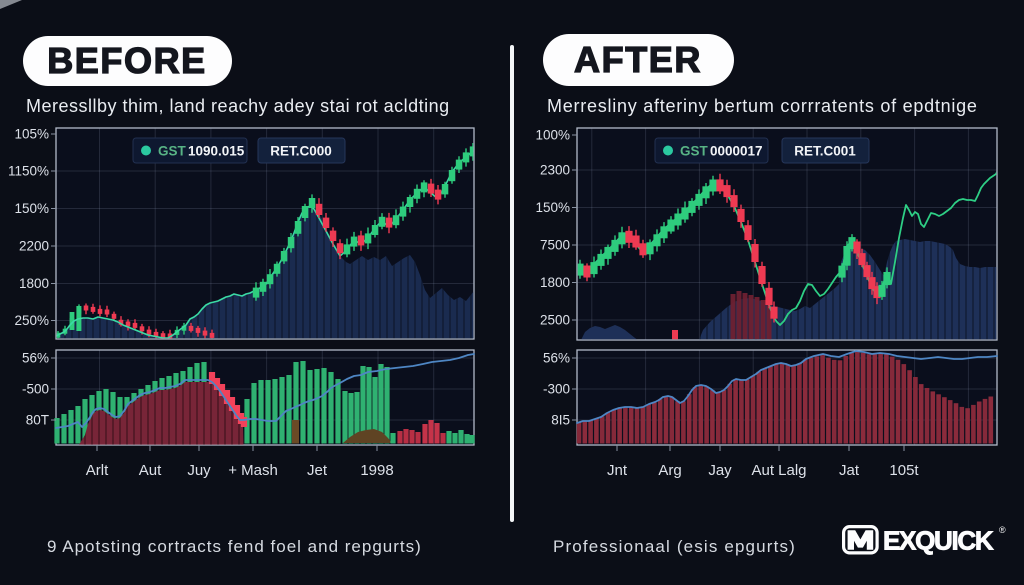 The height and width of the screenshot is (585, 1024). I want to click on svg-text: RET.C000, so click(301, 151).